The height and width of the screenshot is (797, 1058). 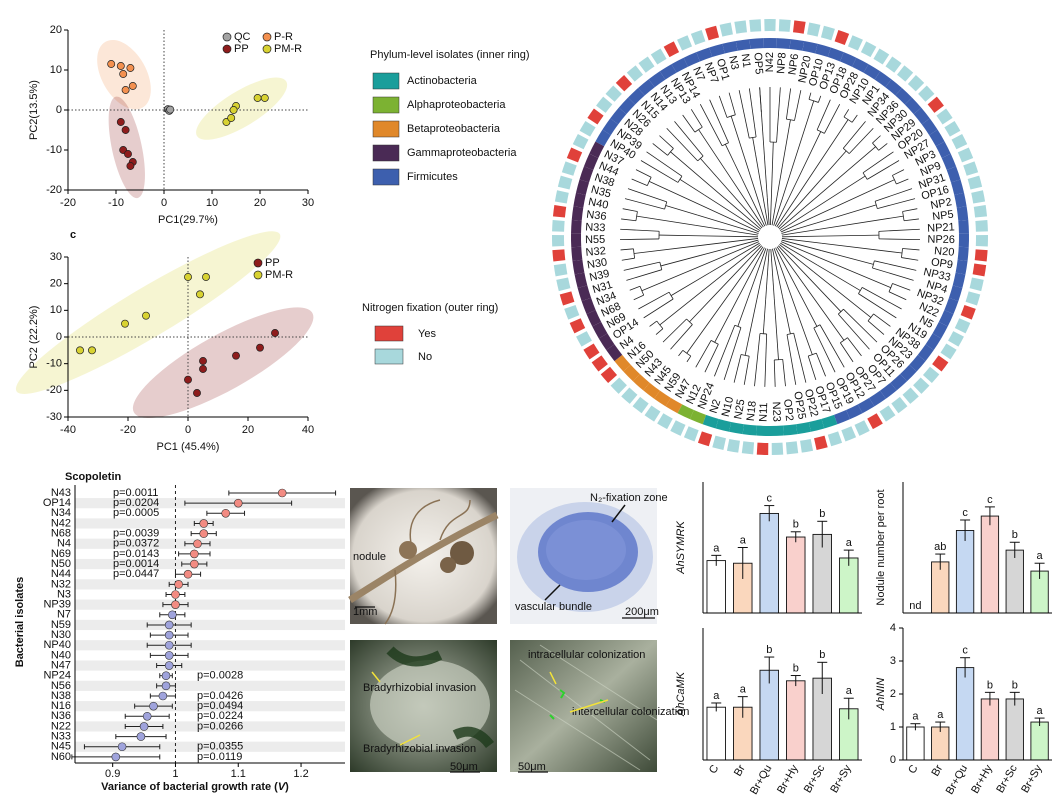 What do you see at coordinates (287, 787) in the screenshot?
I see `x-axis-label-part: )` at bounding box center [287, 787].